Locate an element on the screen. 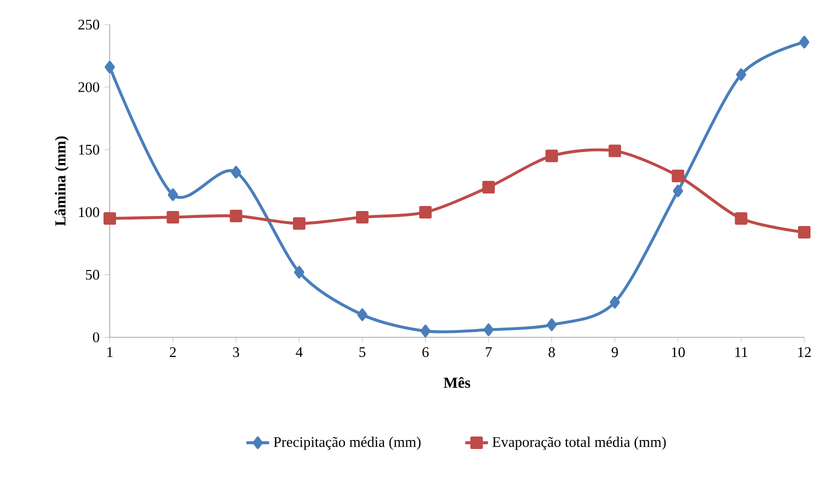  y-tick-label: 200 is located at coordinates (89, 87).